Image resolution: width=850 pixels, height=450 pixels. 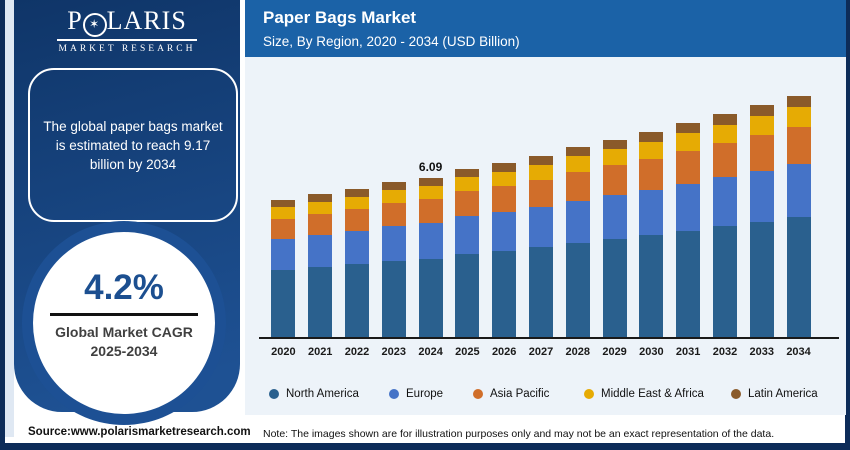 I want to click on bar-column-2025, so click(x=467, y=211).